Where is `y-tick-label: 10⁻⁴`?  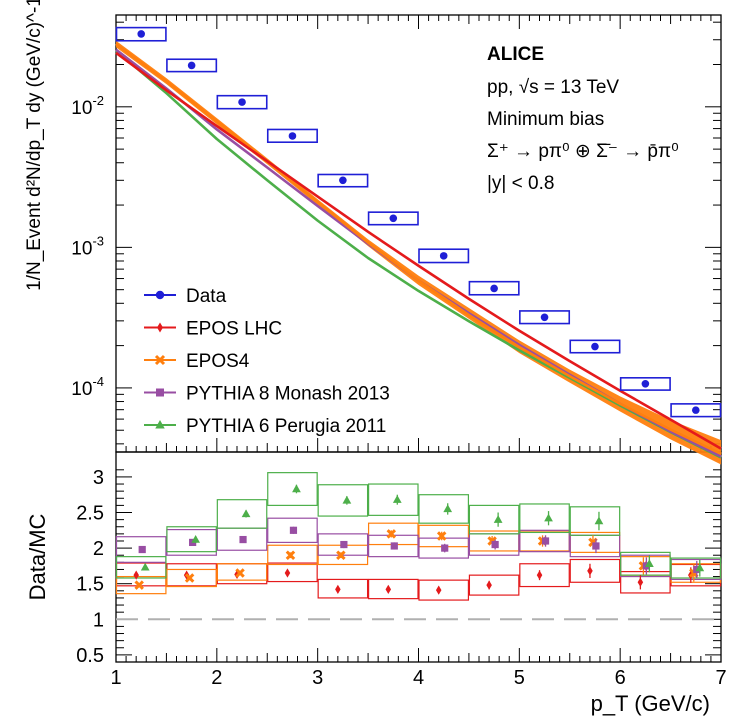 y-tick-label: 10⁻⁴ is located at coordinates (87, 387).